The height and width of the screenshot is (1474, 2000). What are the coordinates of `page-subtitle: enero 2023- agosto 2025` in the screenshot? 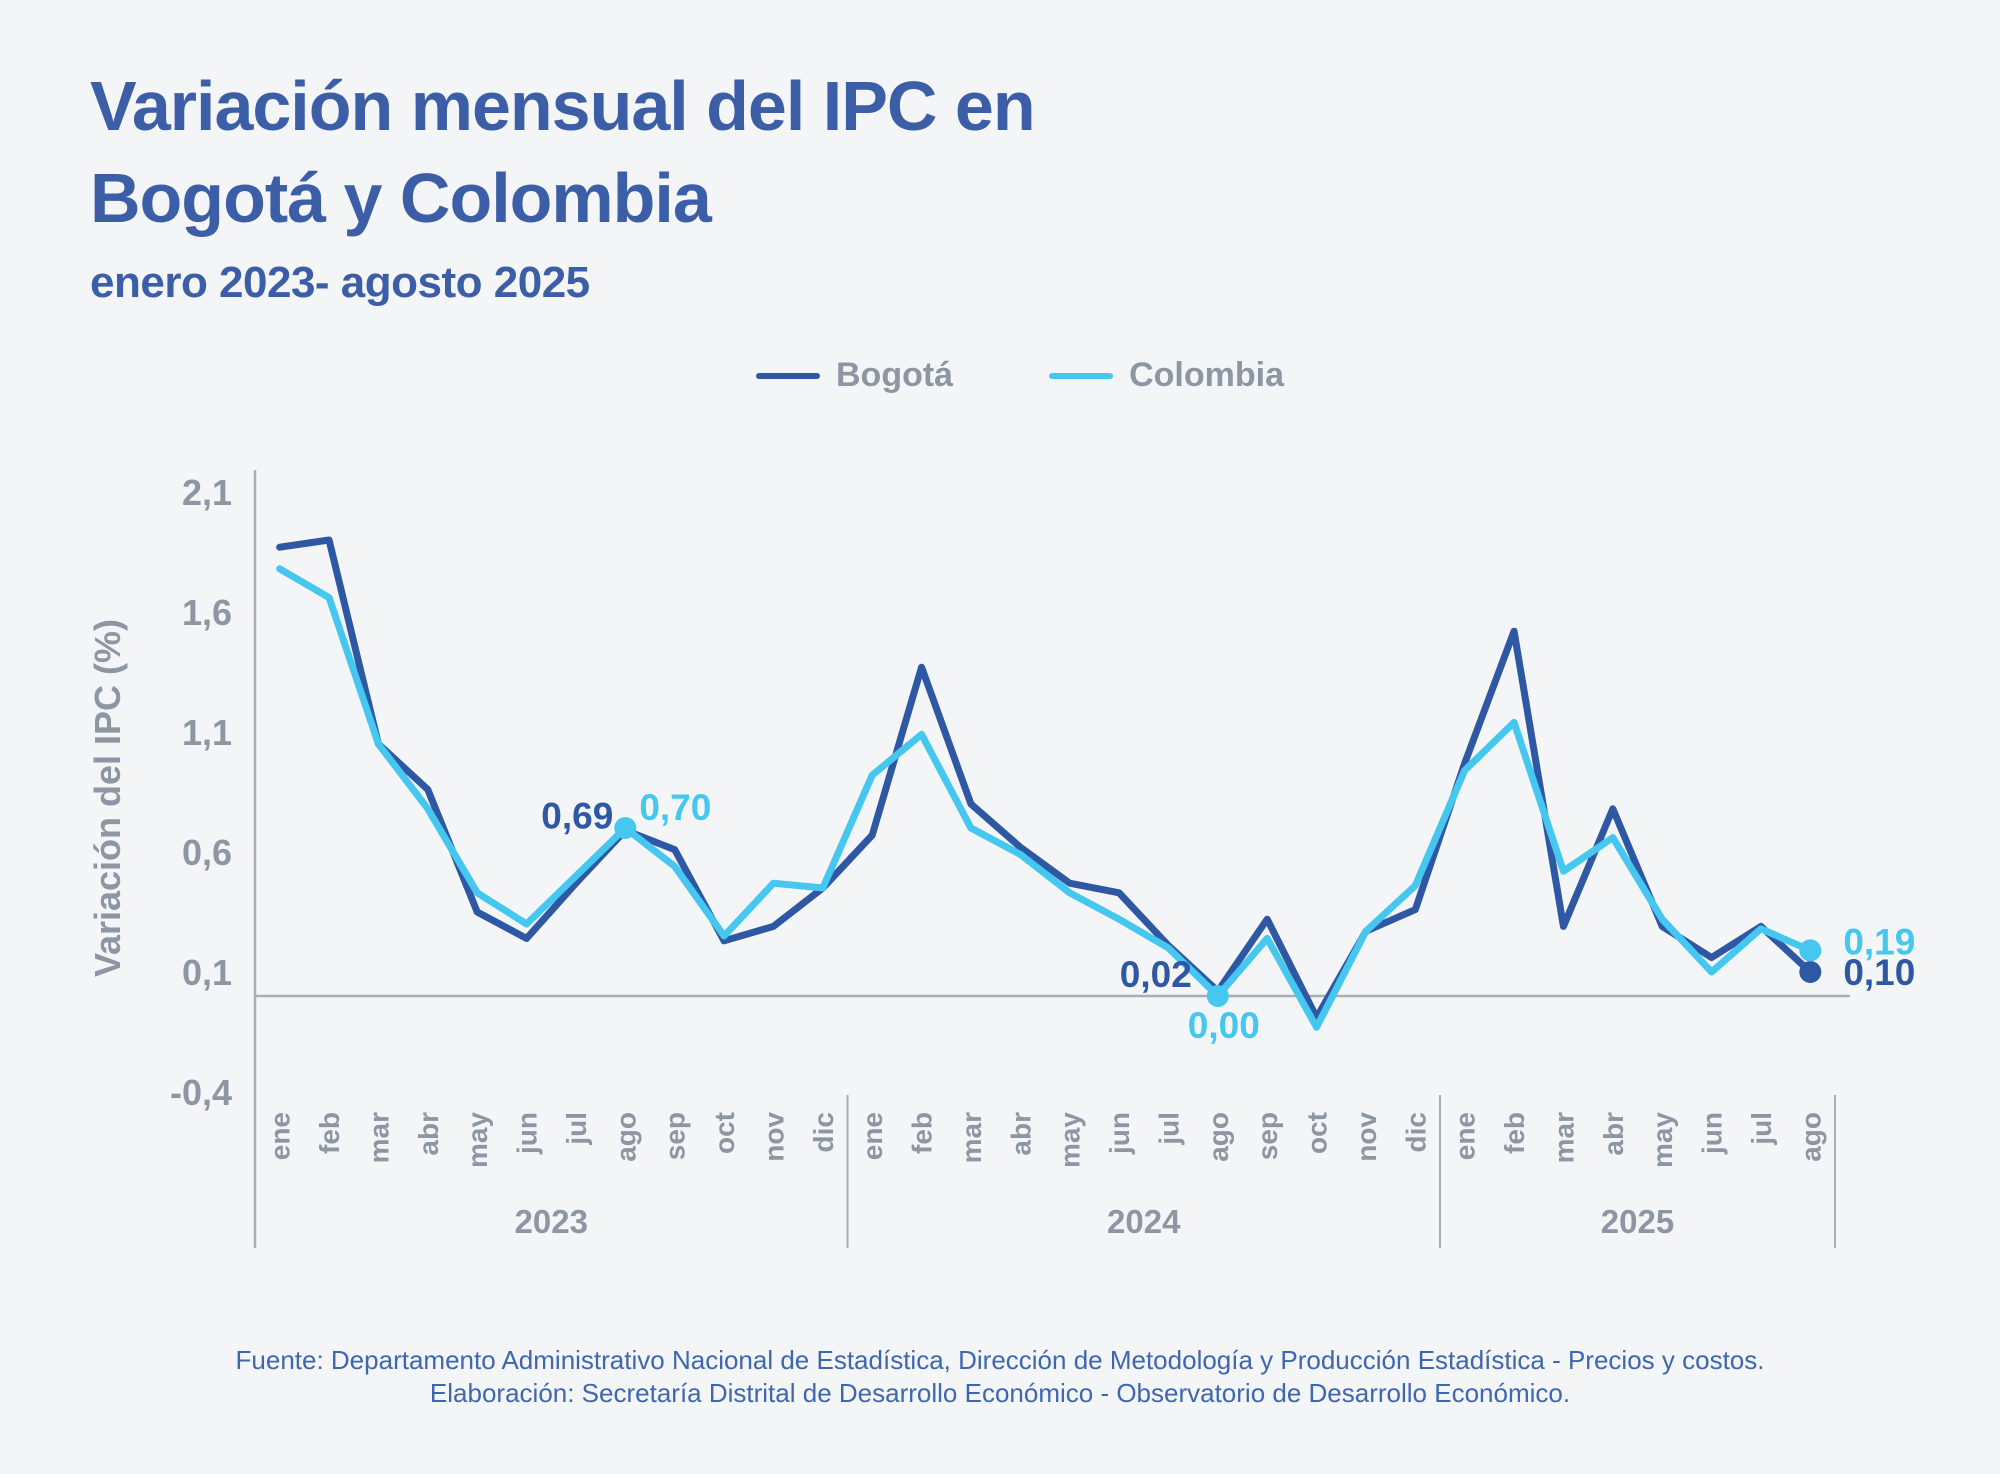 It's located at (340, 282).